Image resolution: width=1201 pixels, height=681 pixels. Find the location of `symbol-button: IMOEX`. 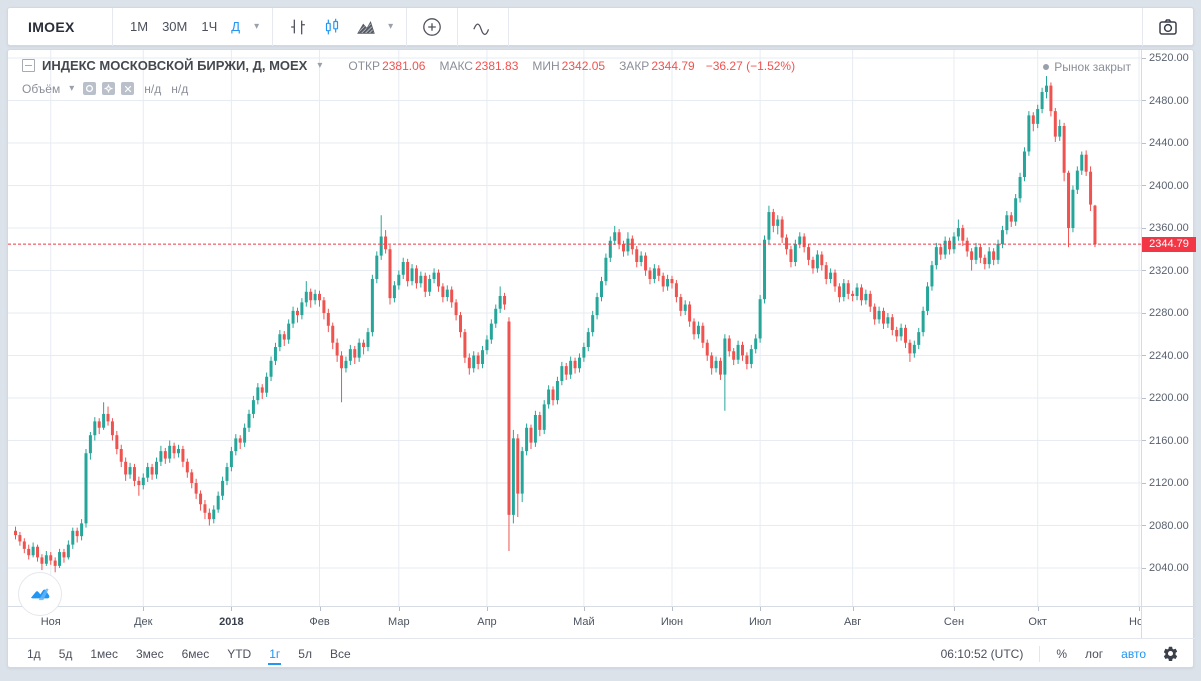

symbol-button: IMOEX is located at coordinates (51, 26).